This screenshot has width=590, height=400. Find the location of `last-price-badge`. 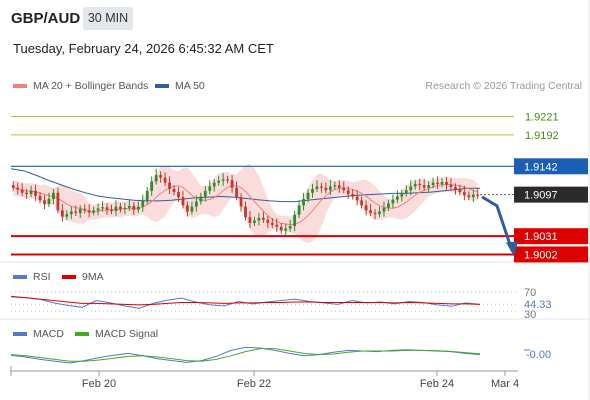

last-price-badge is located at coordinates (551, 194).